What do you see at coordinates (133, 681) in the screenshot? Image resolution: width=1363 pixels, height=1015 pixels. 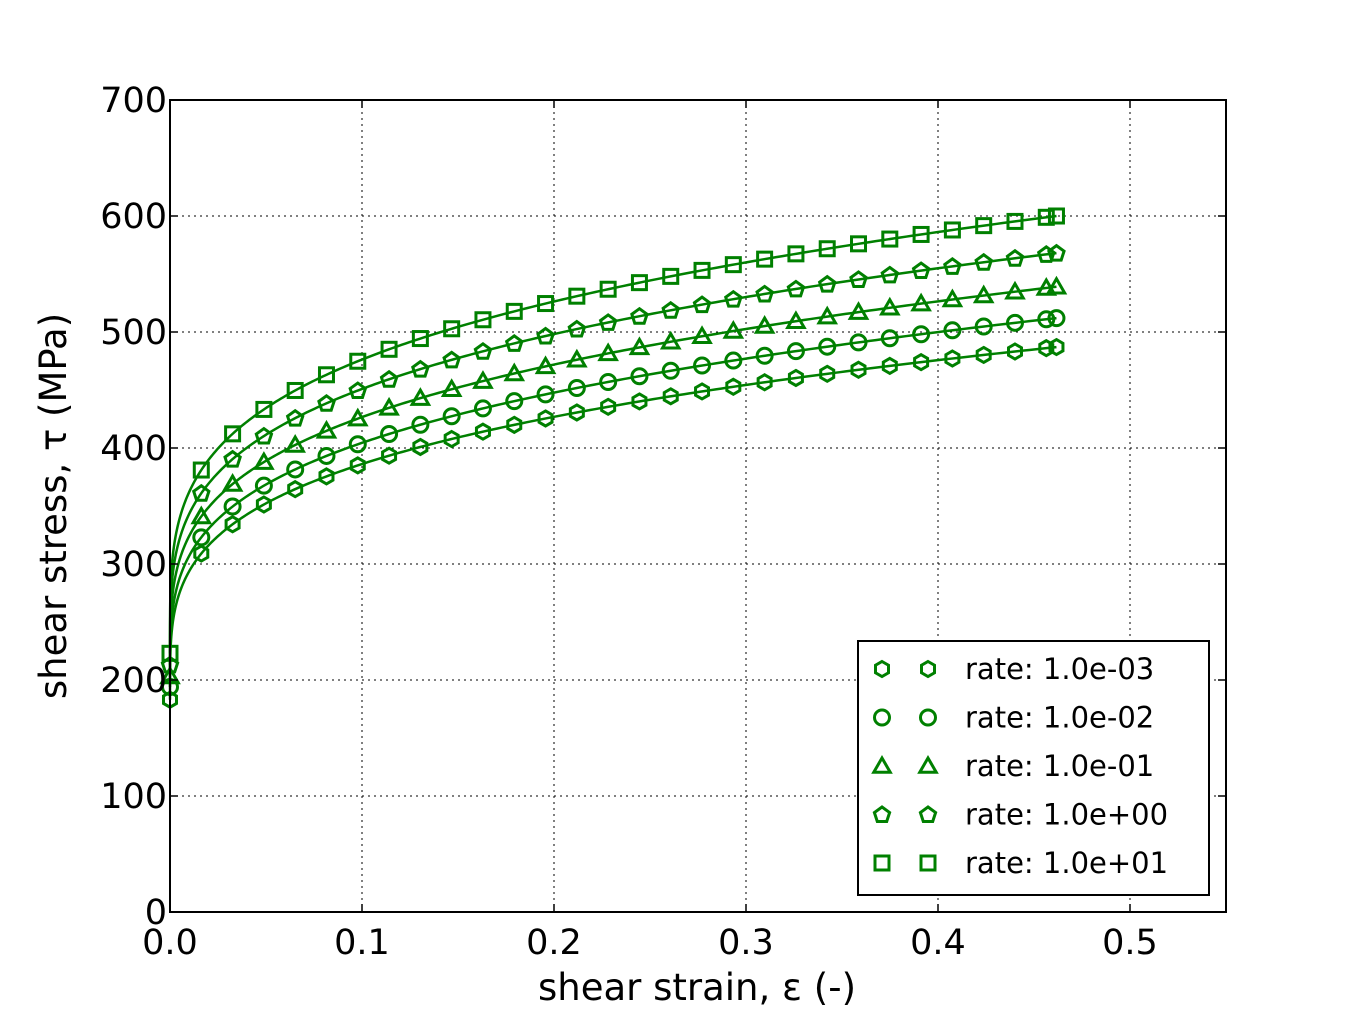 I see `y-tick-label: 200` at bounding box center [133, 681].